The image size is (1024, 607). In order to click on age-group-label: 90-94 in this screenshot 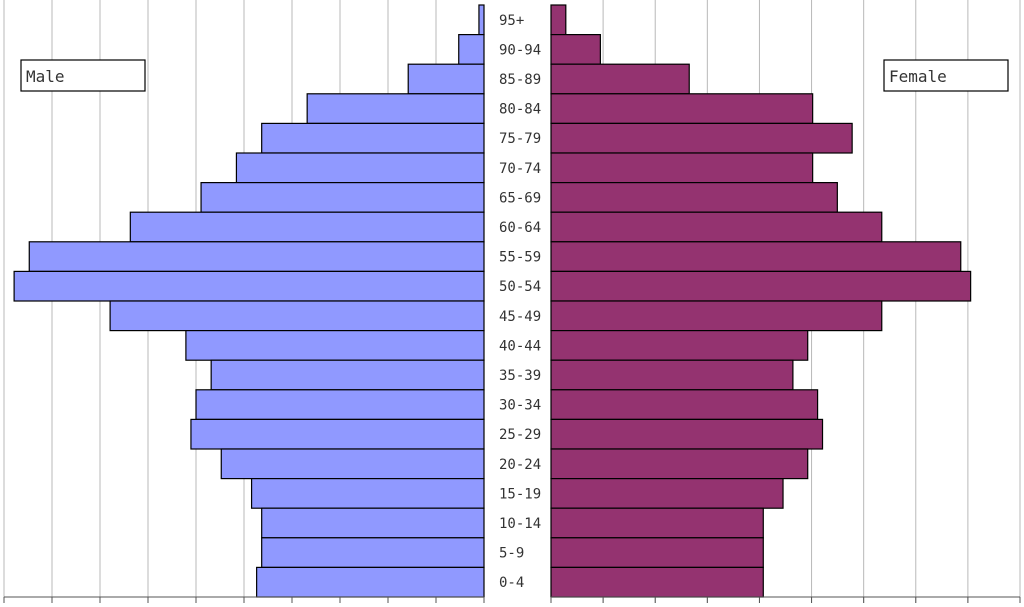, I will do `click(520, 50)`.